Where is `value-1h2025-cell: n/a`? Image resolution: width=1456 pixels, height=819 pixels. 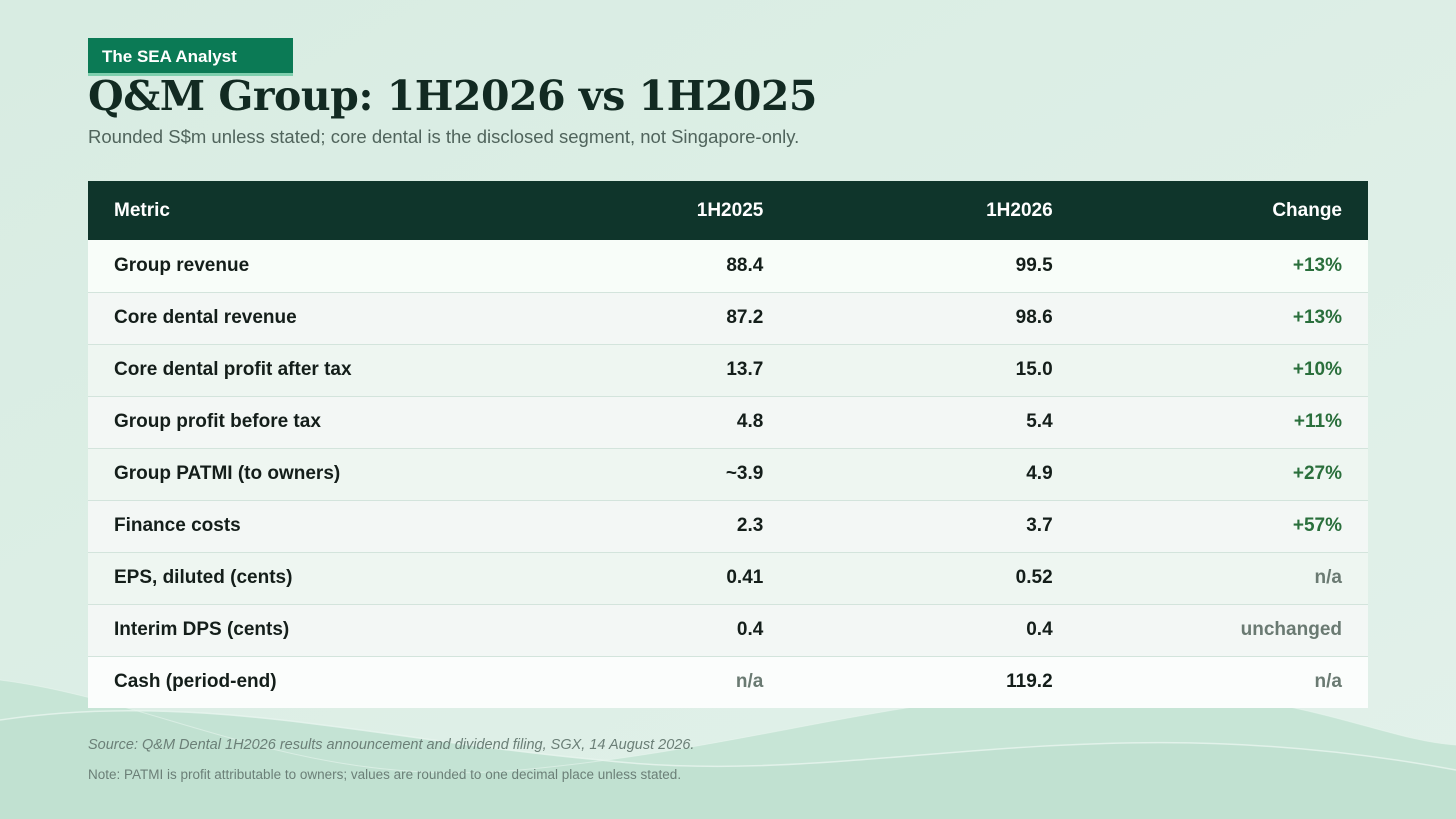 value-1h2025-cell: n/a is located at coordinates (749, 682).